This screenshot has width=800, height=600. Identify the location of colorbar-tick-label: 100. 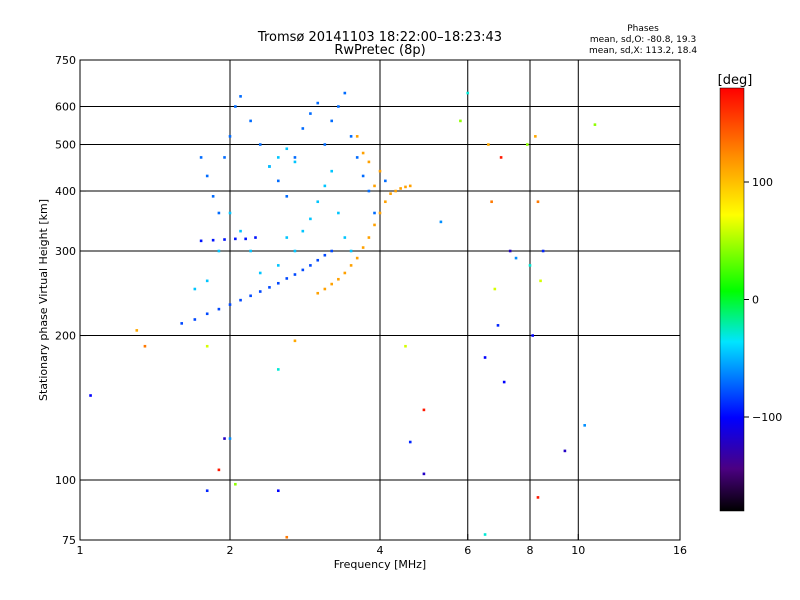
(762, 182).